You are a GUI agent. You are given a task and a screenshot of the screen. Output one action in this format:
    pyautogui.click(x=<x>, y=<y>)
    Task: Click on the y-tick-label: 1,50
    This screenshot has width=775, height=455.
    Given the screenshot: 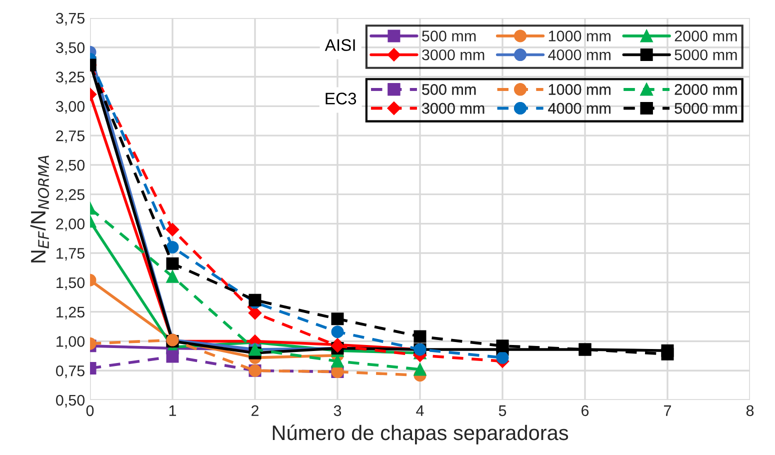 What is the action you would take?
    pyautogui.click(x=70, y=283)
    